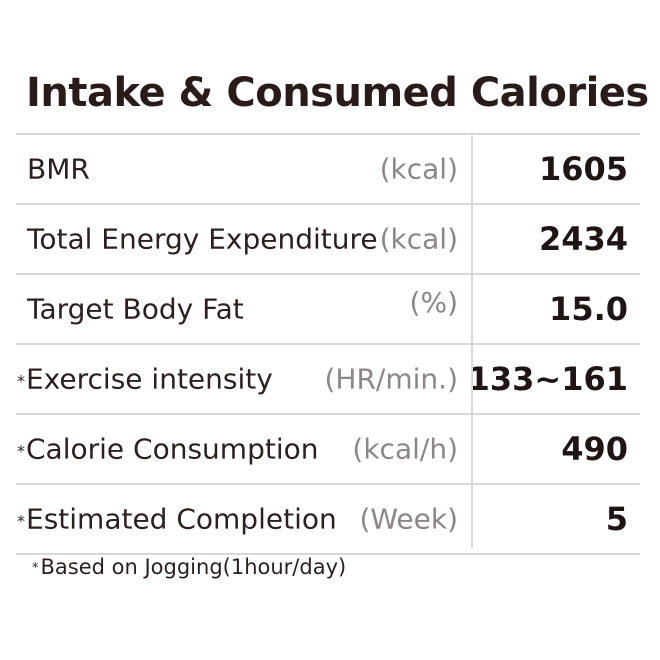 This screenshot has height=660, width=660. I want to click on row-value: 1605, so click(583, 169).